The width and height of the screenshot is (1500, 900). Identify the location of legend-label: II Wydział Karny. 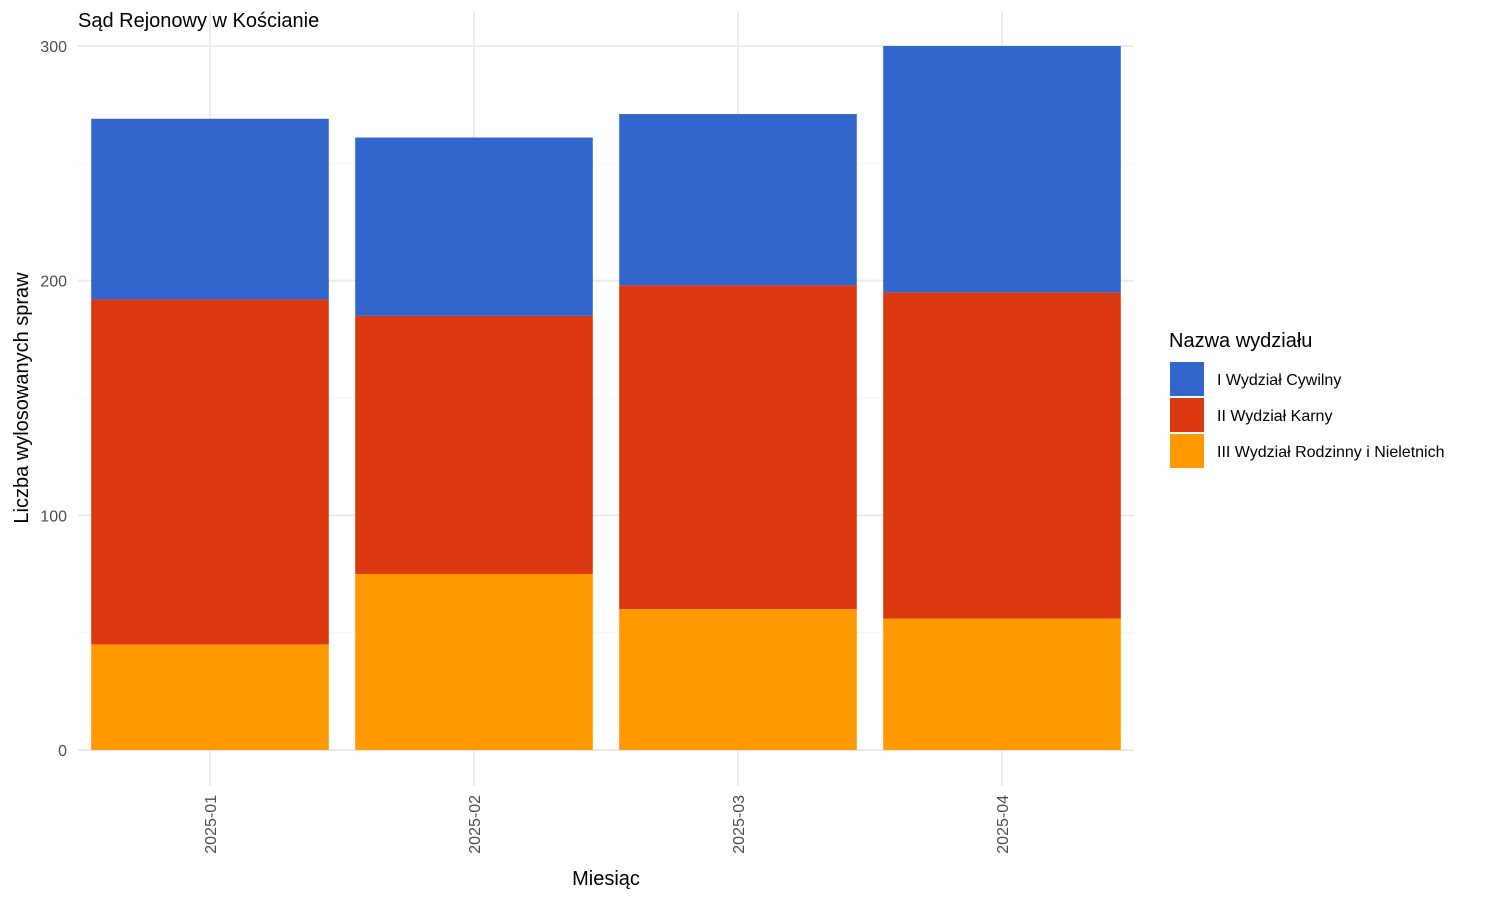
(1274, 416).